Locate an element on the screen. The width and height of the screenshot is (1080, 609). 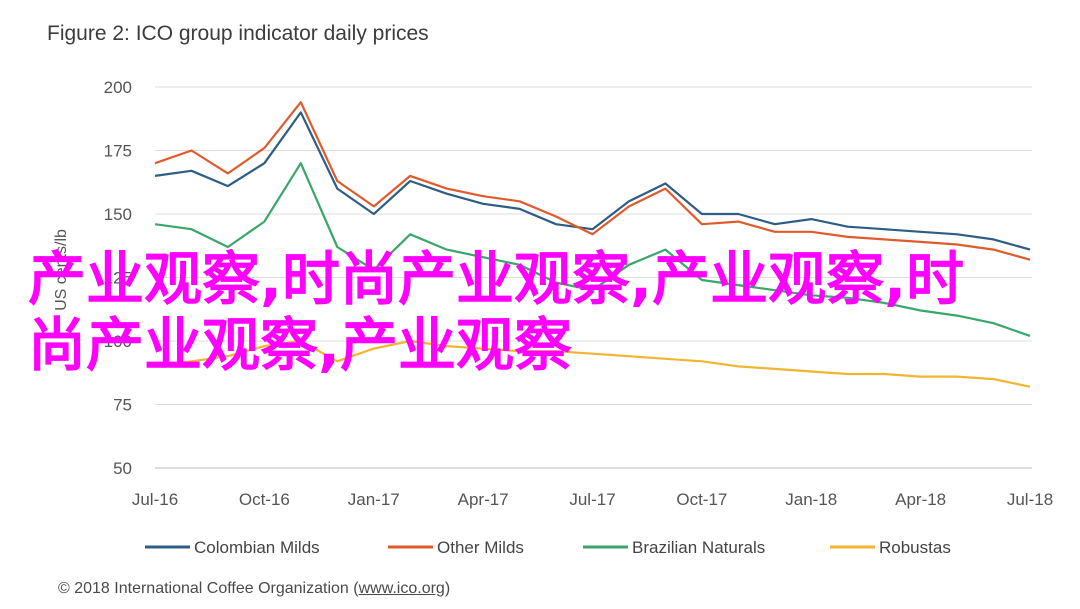
footer-link: www.ico.org is located at coordinates (401, 588).